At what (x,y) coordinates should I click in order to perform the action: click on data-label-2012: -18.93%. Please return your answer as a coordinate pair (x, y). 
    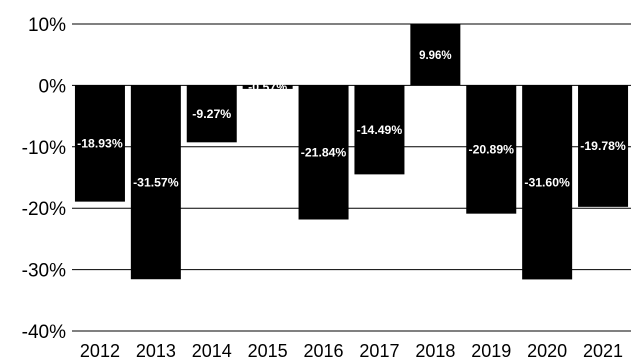
    Looking at the image, I should click on (100, 144).